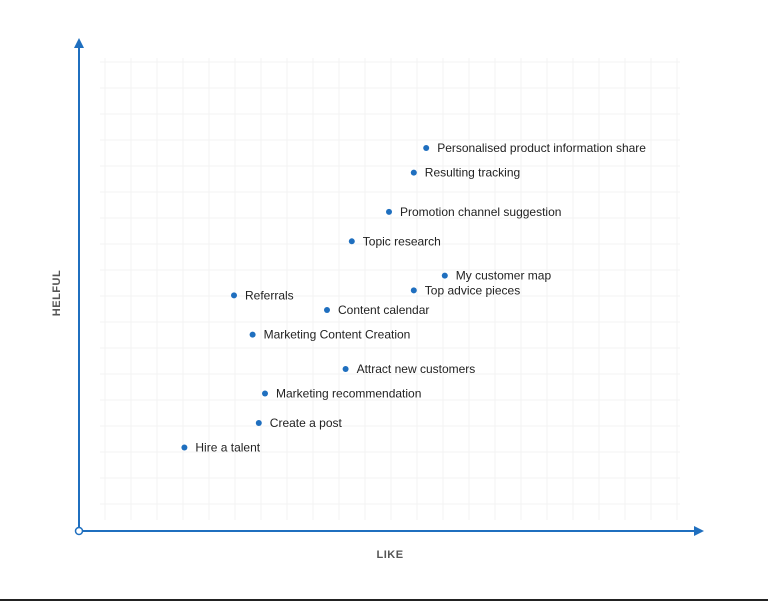 Image resolution: width=768 pixels, height=601 pixels. What do you see at coordinates (699, 531) in the screenshot?
I see `x-axis-arrow` at bounding box center [699, 531].